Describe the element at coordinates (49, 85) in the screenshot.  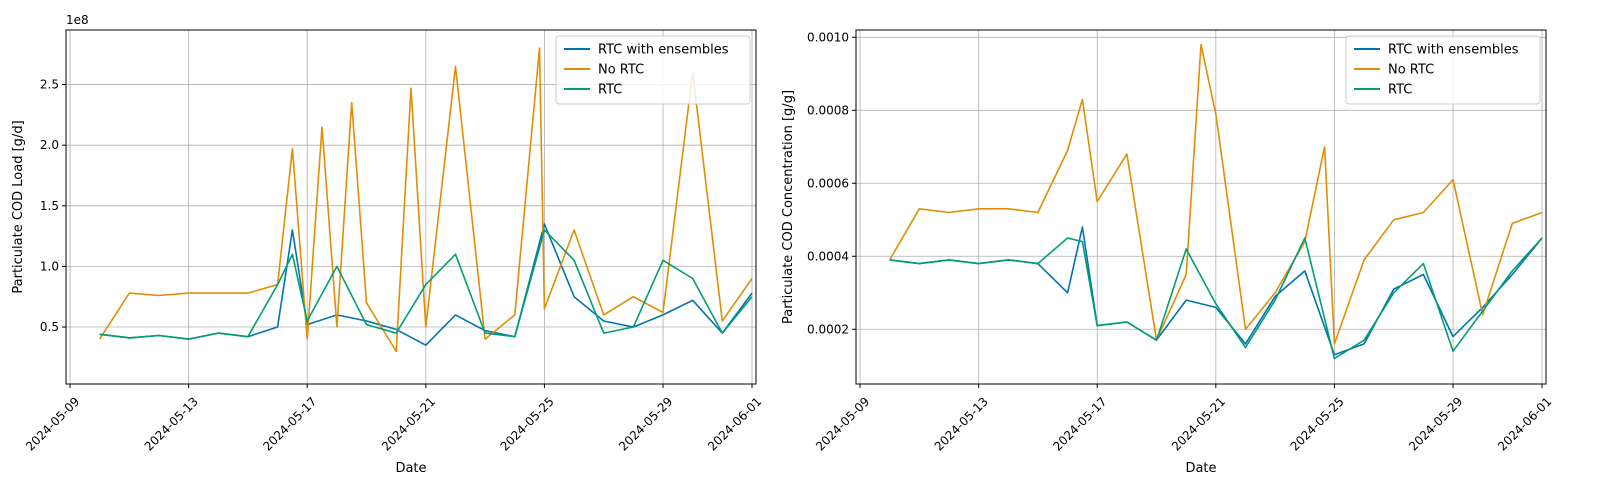
I see `y-tick-label: 2.5` at that location.